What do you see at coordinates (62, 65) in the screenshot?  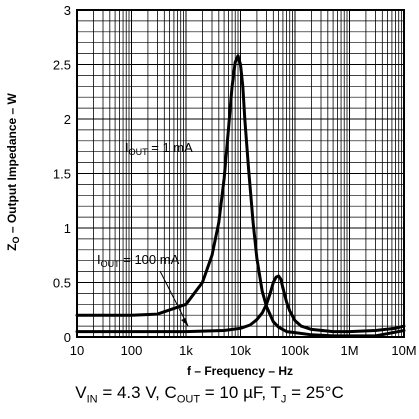 I see `y-tick-label: 2.5` at bounding box center [62, 65].